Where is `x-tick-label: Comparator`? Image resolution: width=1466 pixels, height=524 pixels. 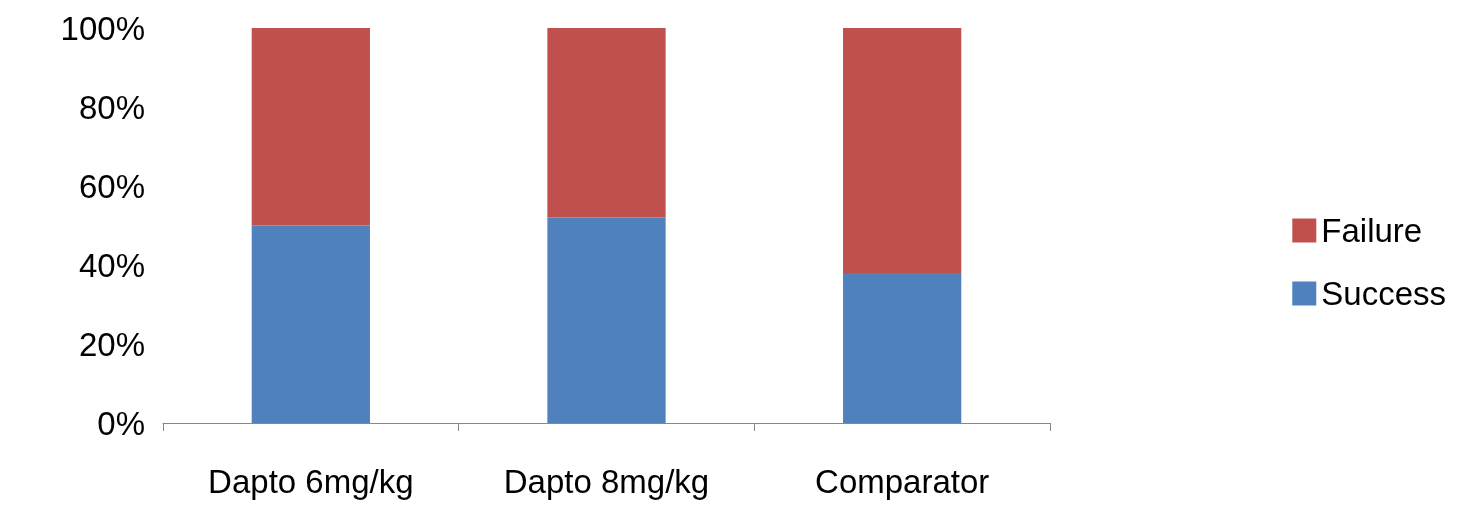
x-tick-label: Comparator is located at coordinates (902, 481).